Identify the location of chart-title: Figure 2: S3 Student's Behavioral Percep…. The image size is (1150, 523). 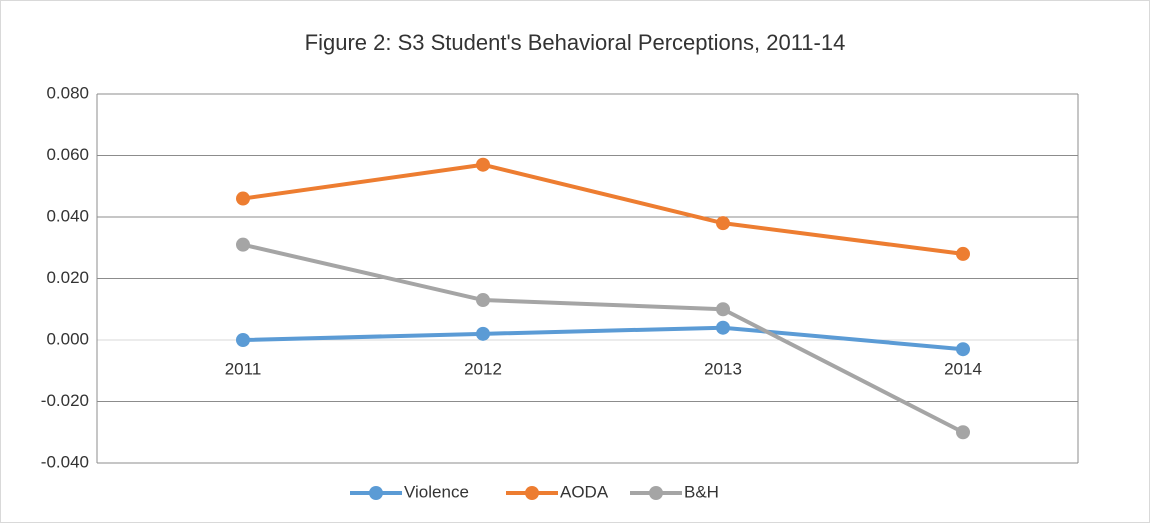
(575, 42).